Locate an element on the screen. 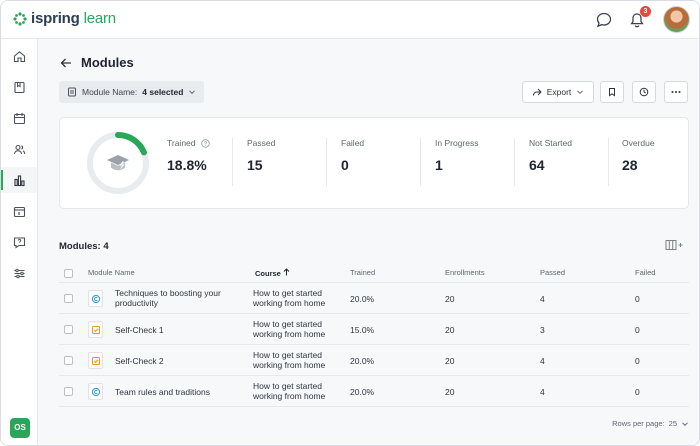 The height and width of the screenshot is (446, 700). header-course: Course is located at coordinates (272, 273).